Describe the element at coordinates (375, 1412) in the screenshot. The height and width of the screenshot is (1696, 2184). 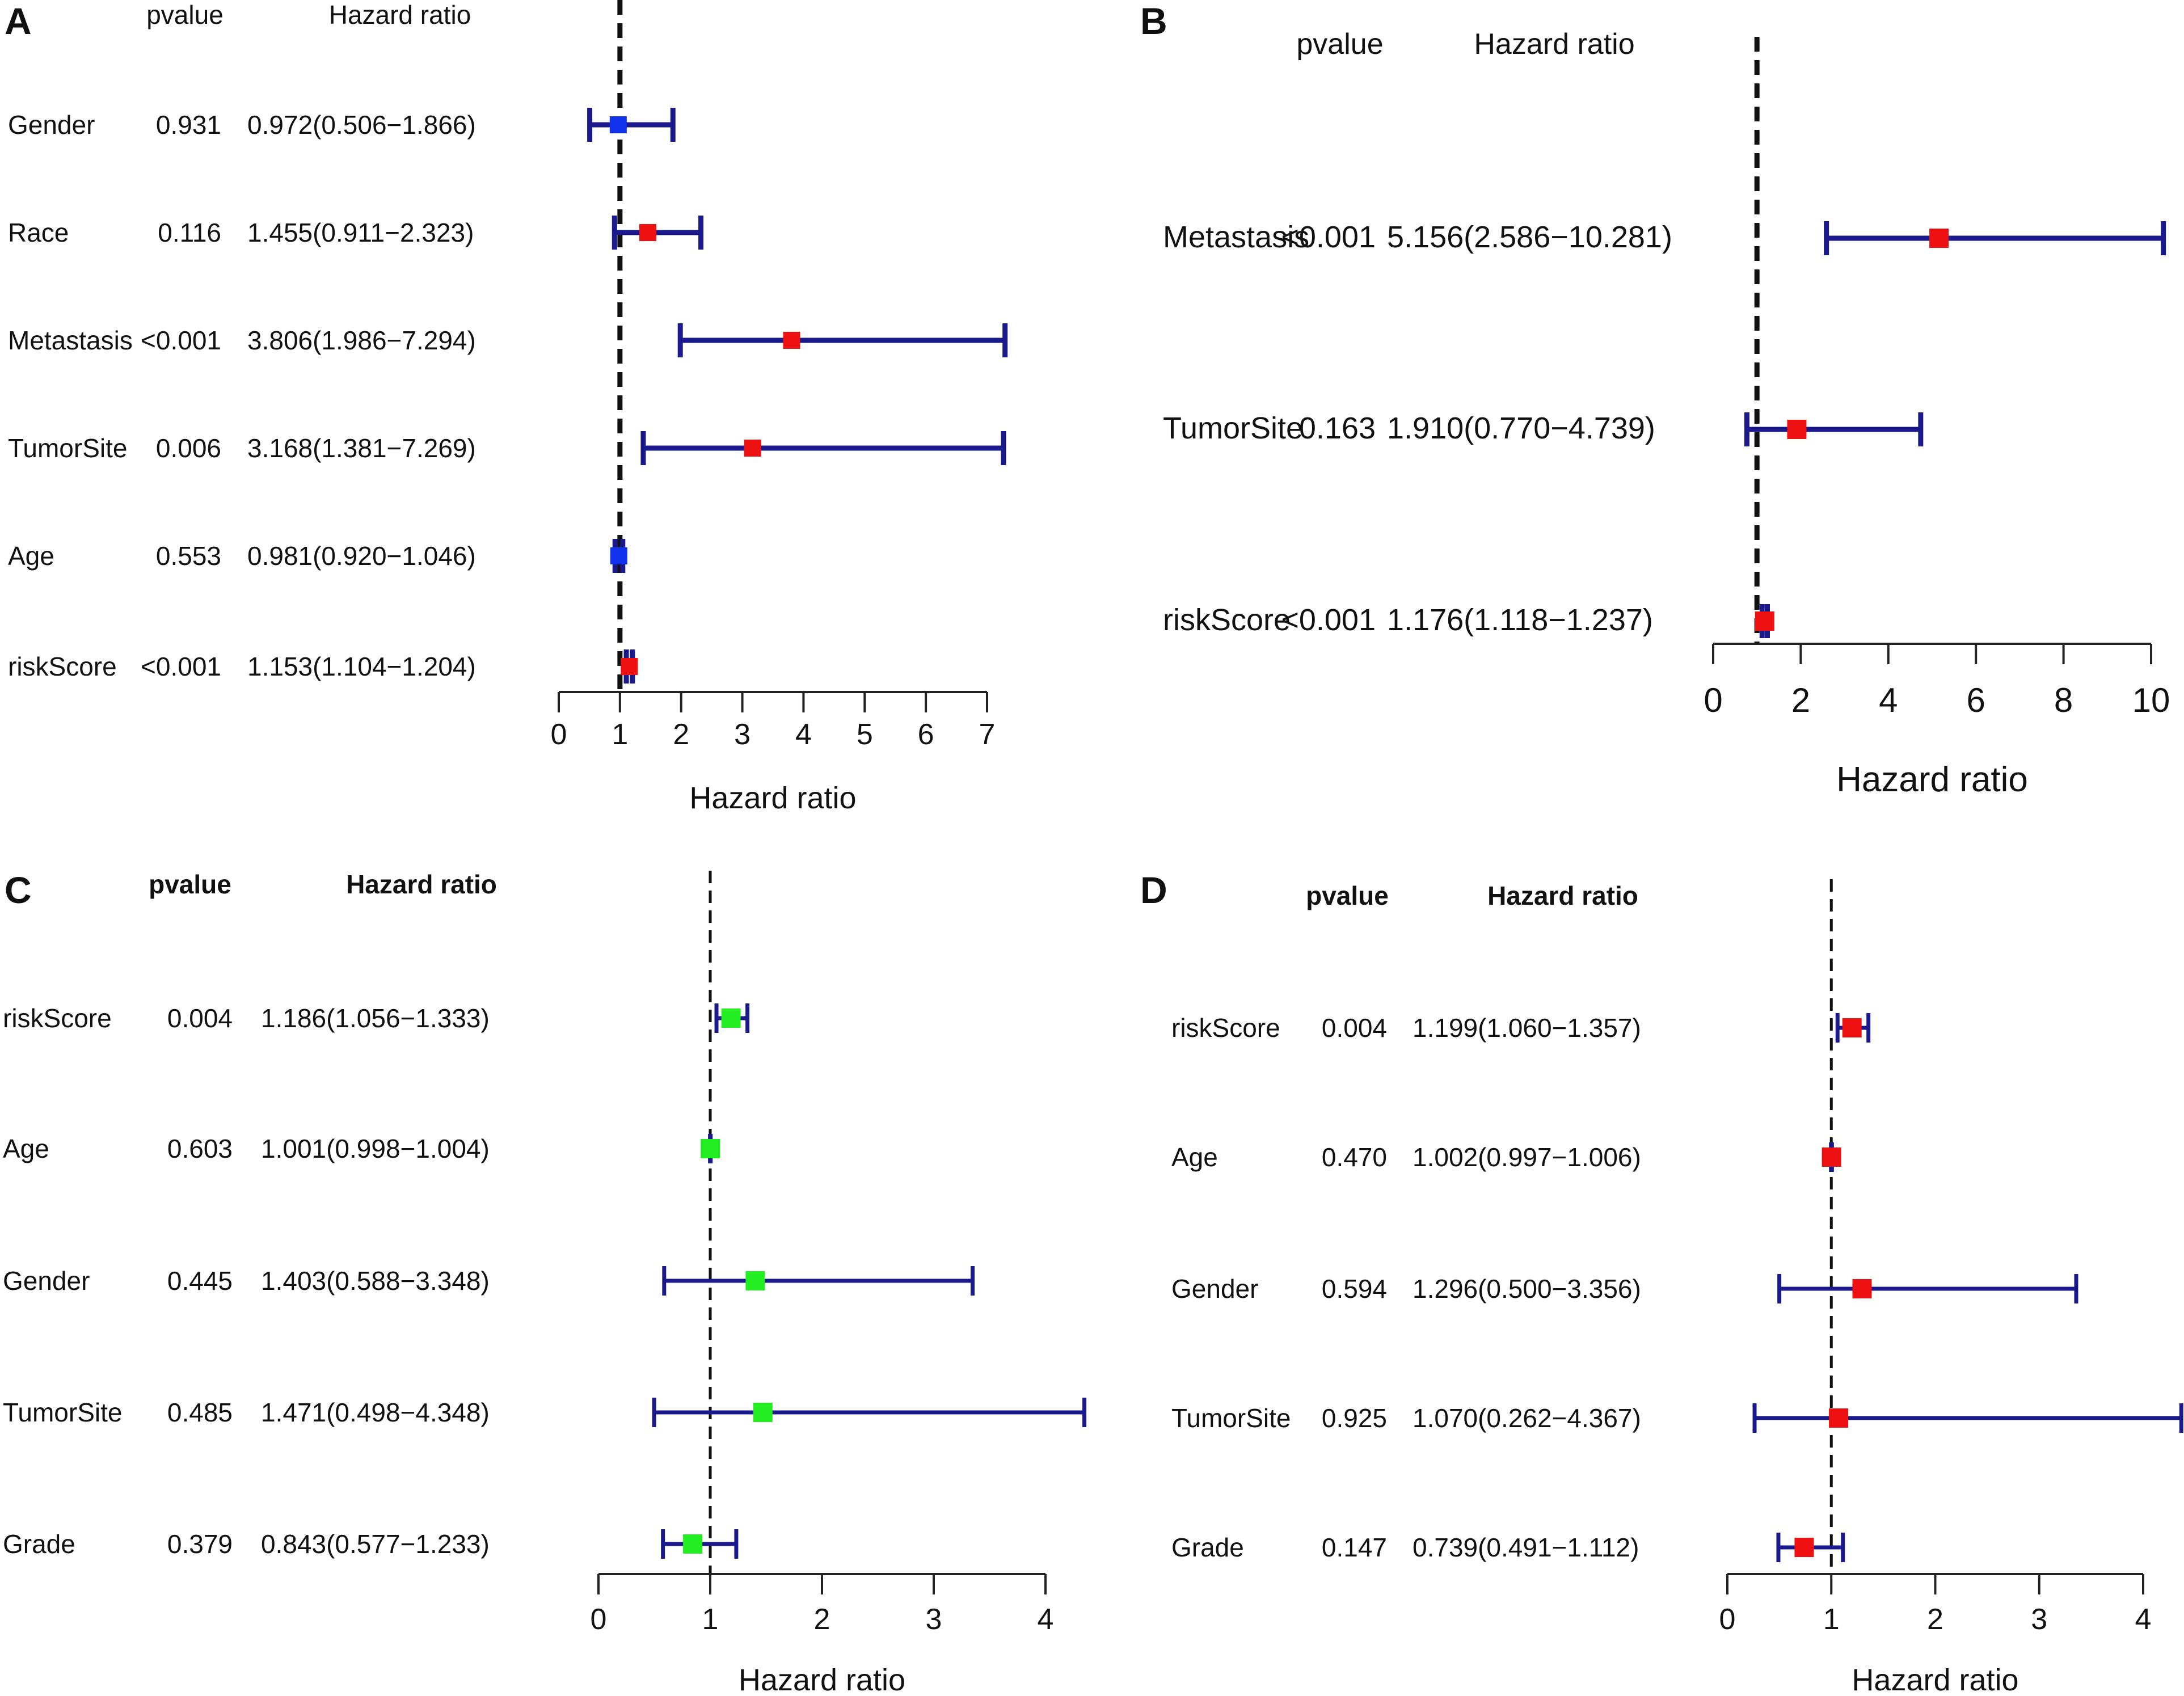
I see `hazard-ratio-cell: 1.471(0.498−4.348)` at that location.